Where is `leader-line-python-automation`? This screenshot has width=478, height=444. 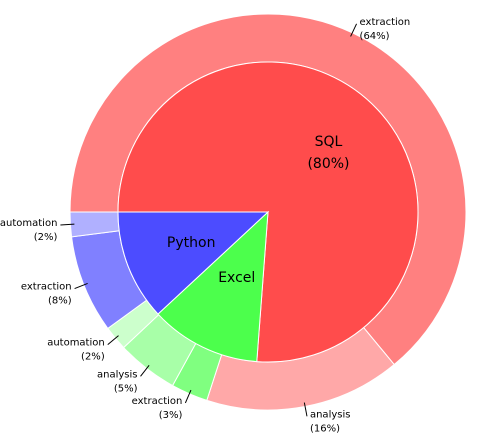
leader-line-python-automation is located at coordinates (67, 224).